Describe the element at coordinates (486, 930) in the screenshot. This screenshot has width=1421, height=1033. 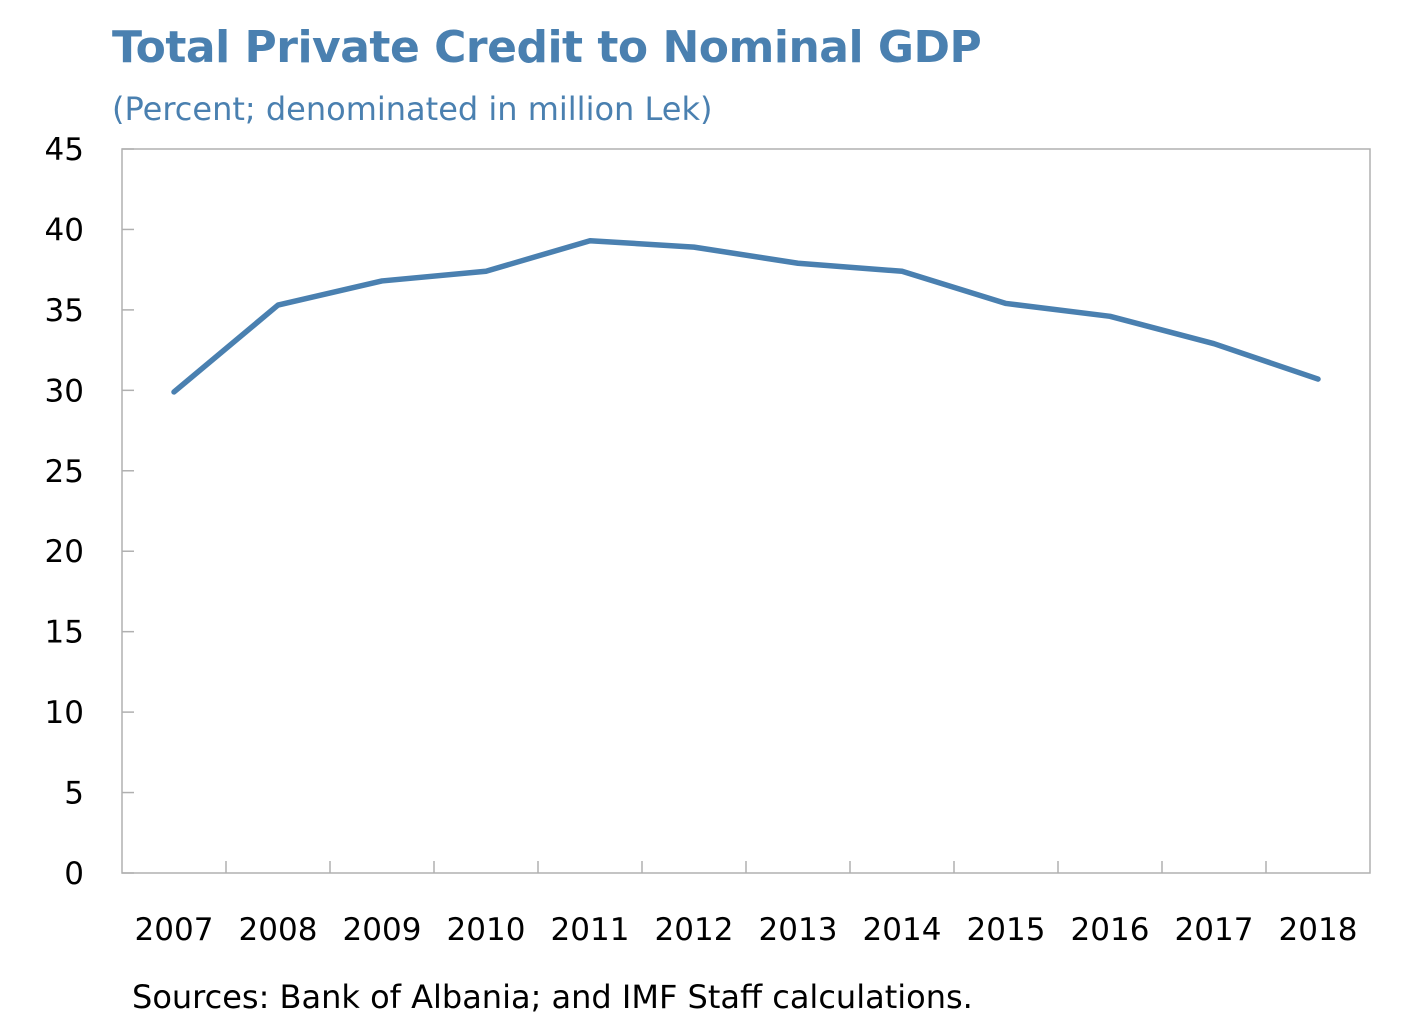
I see `x-tick-label: 2010` at that location.